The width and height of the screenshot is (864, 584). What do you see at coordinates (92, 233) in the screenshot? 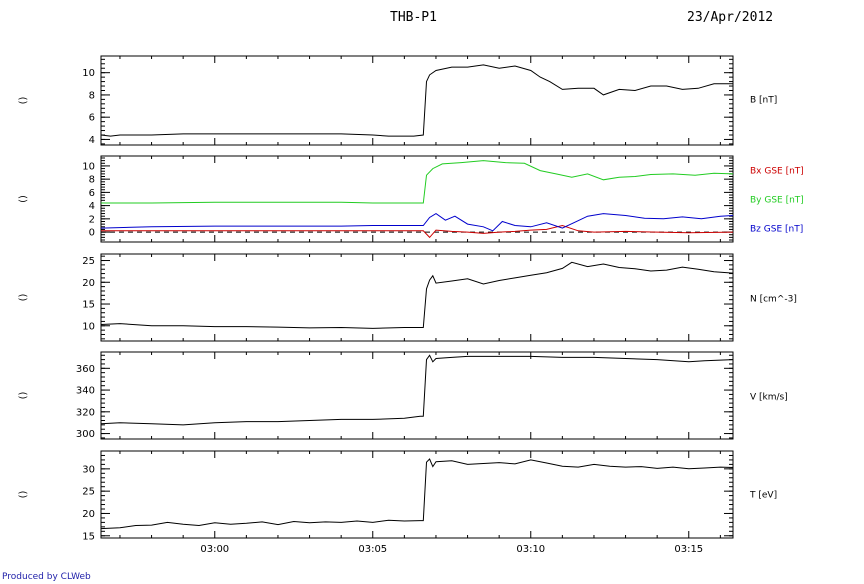
I see `y-tick-label: 0` at bounding box center [92, 233].